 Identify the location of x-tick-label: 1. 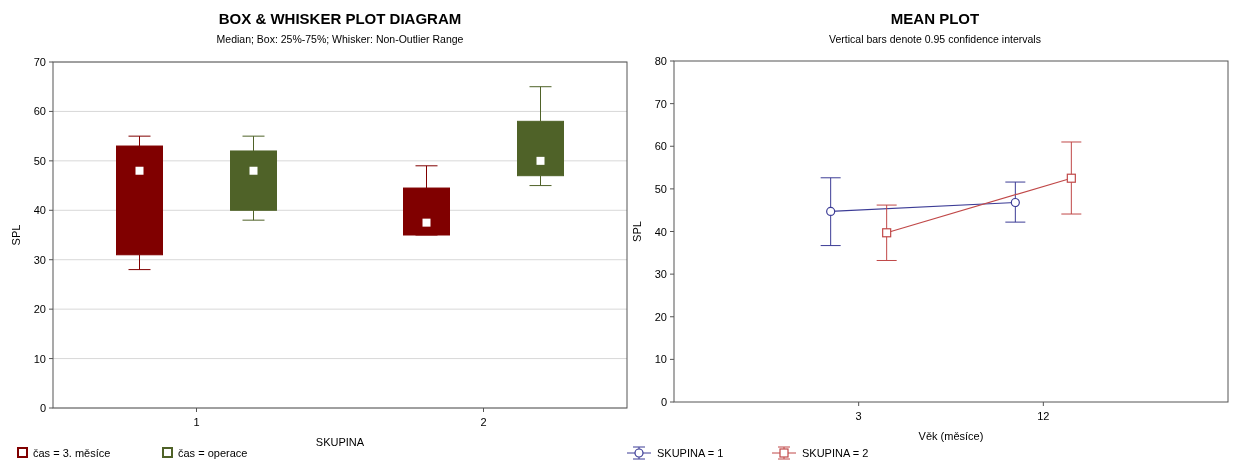
(196, 422).